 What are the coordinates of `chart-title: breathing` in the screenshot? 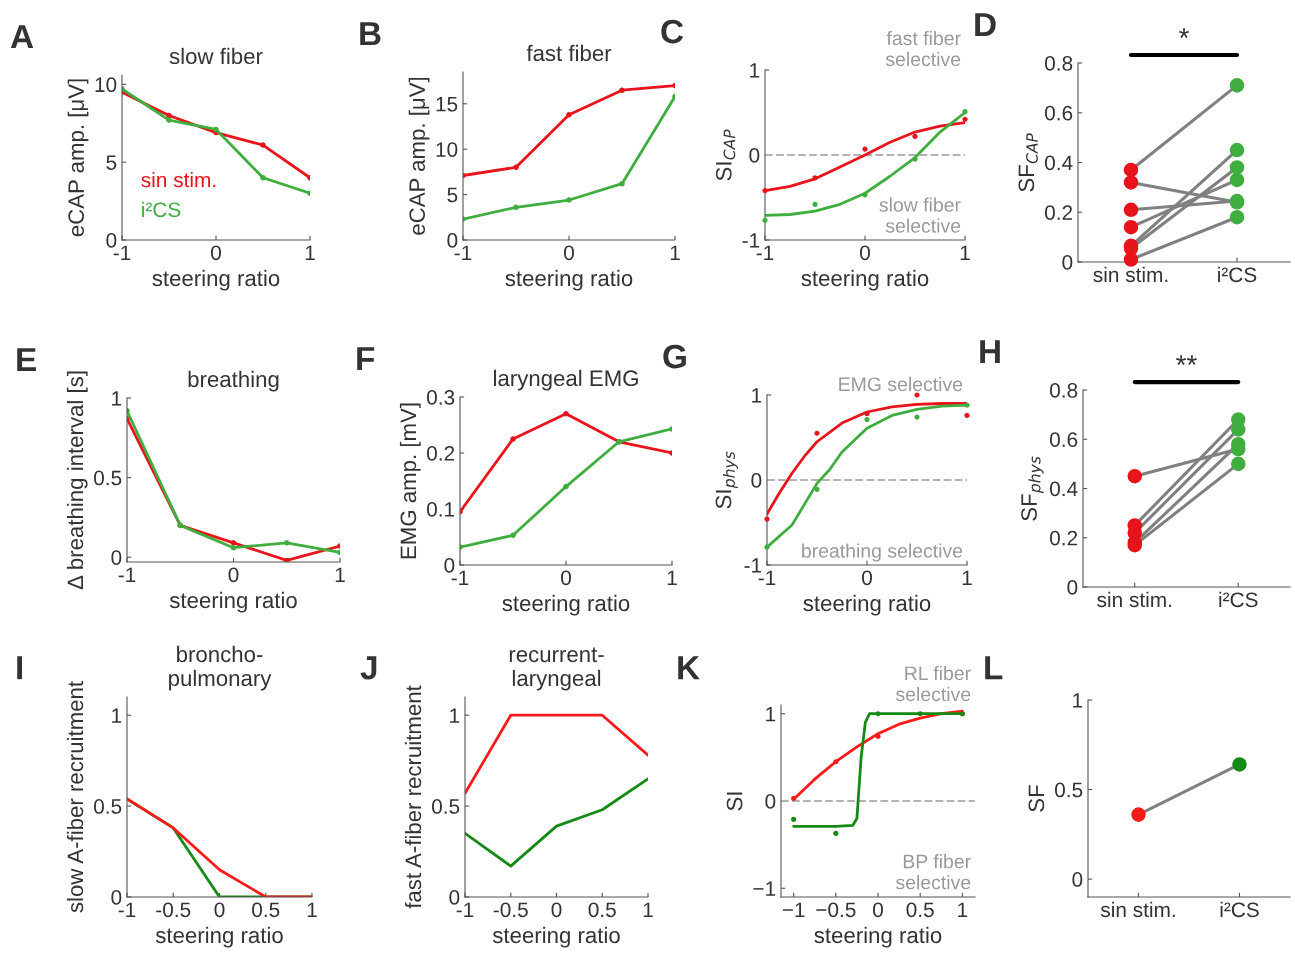 It's located at (233, 381).